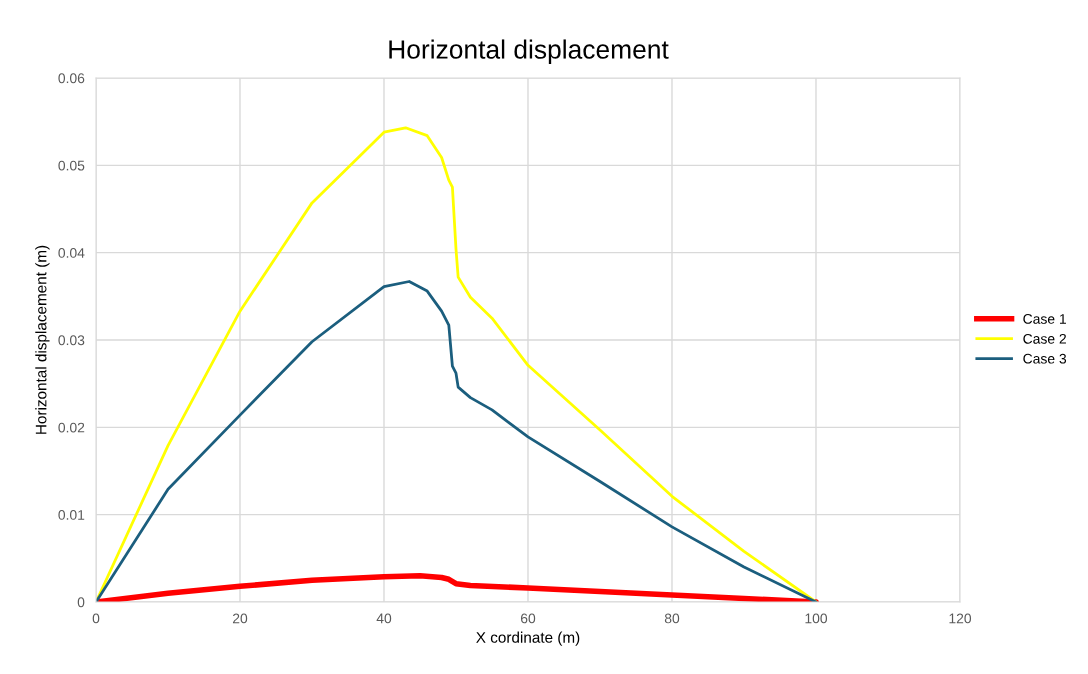 This screenshot has height=674, width=1088. What do you see at coordinates (672, 618) in the screenshot?
I see `x-tick-label: 80` at bounding box center [672, 618].